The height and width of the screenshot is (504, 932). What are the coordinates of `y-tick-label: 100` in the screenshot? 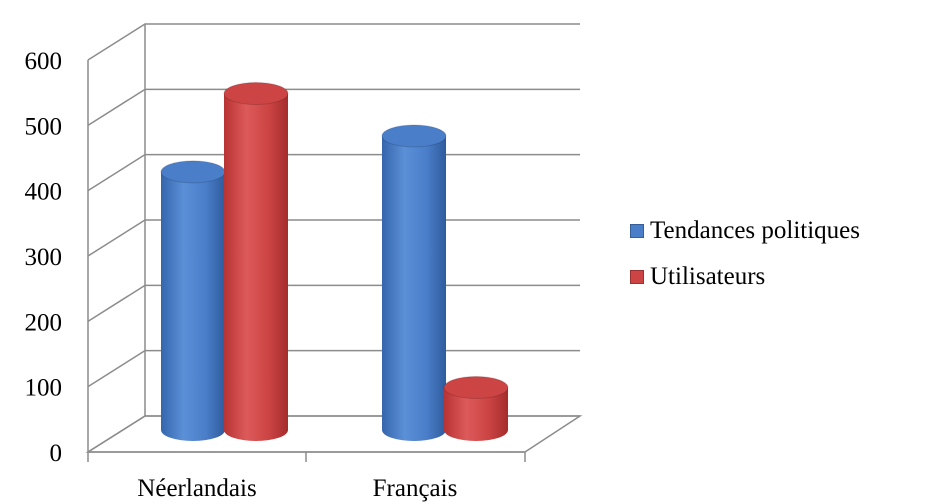 It's located at (44, 388).